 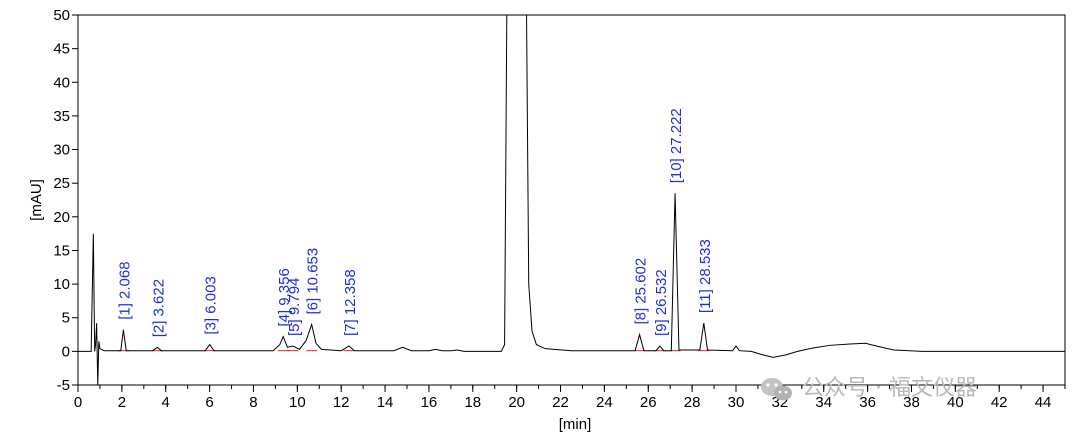 I want to click on x-tick-label: 40, so click(x=955, y=402).